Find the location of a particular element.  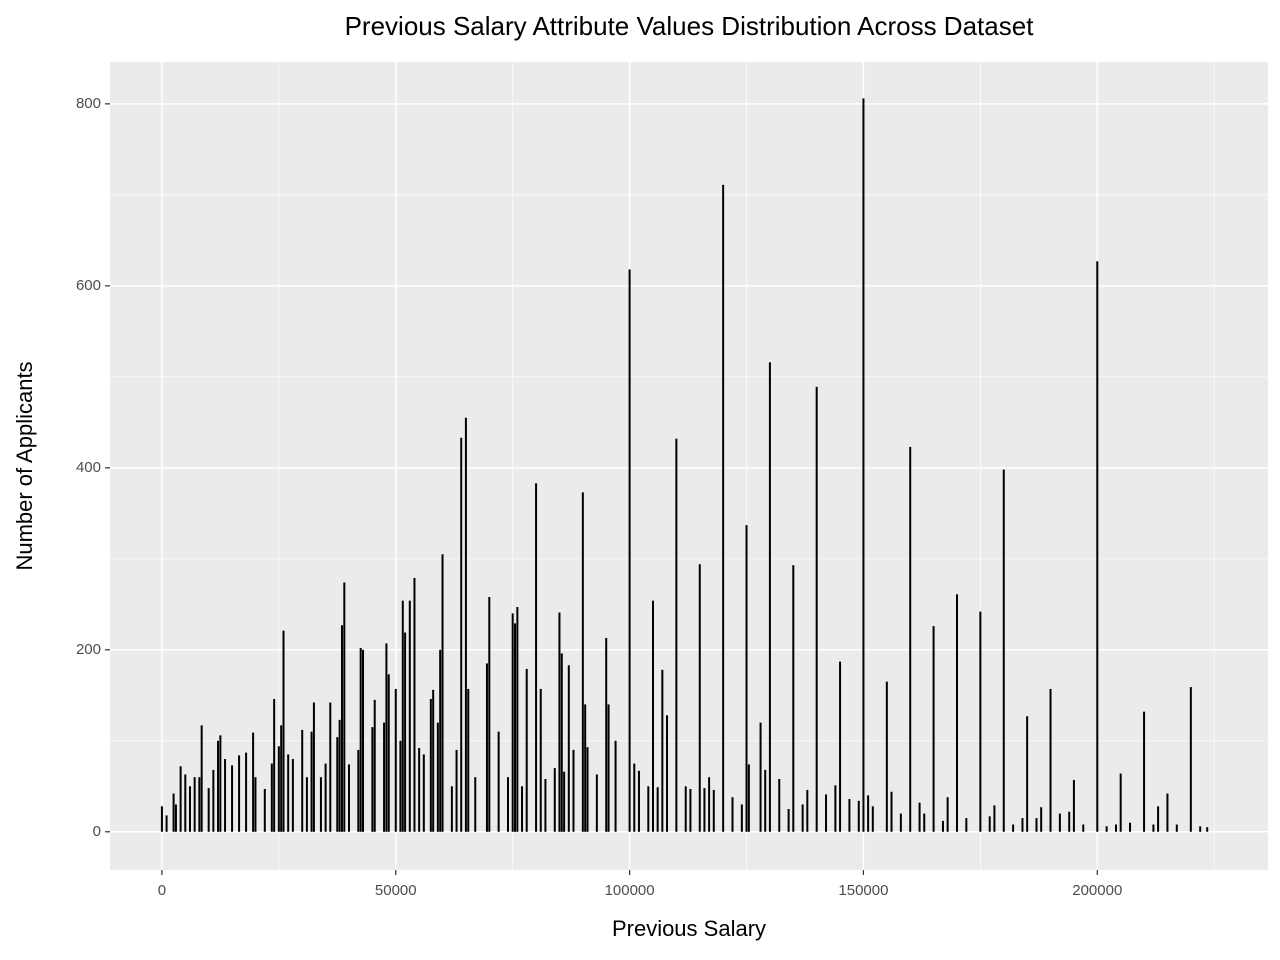

x-tick-label: 200000 is located at coordinates (1097, 890).